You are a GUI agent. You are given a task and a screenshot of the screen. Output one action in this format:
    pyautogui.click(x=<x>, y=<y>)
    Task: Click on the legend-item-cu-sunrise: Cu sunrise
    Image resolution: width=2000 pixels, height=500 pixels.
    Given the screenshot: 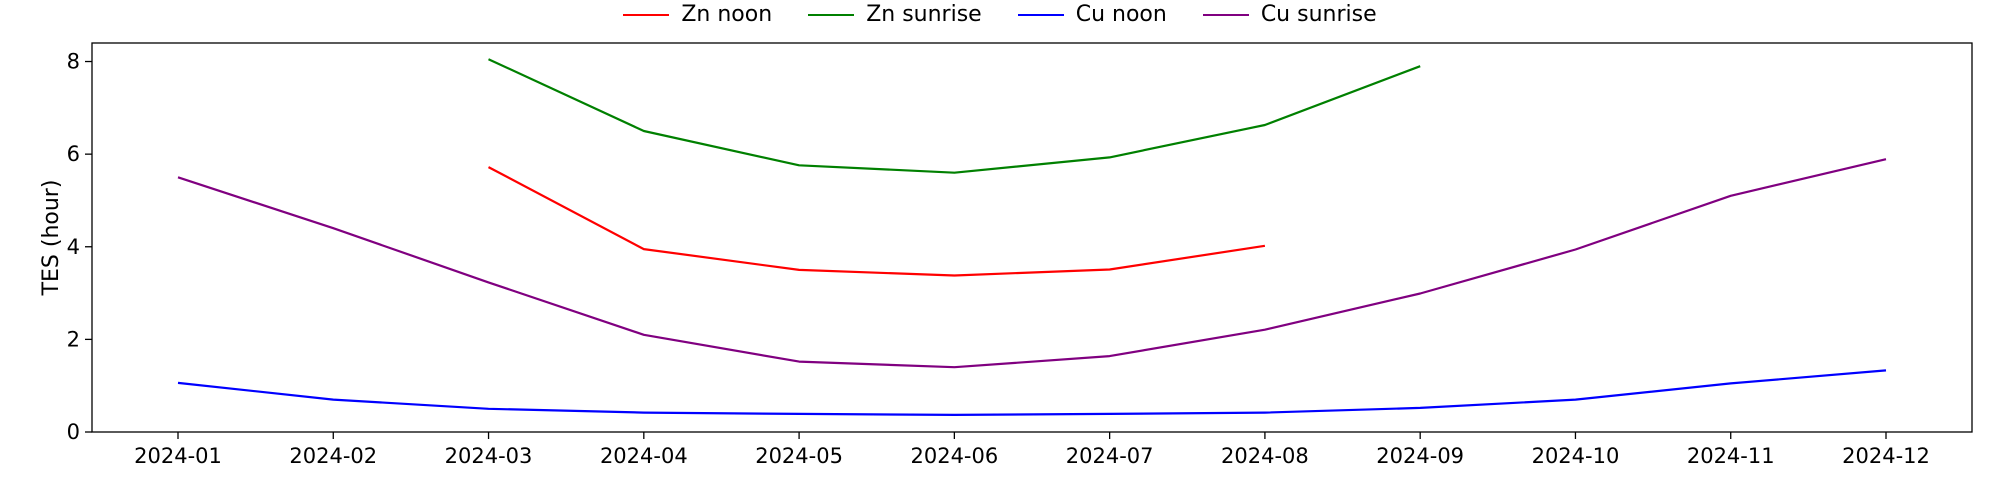 What is the action you would take?
    pyautogui.click(x=1289, y=14)
    